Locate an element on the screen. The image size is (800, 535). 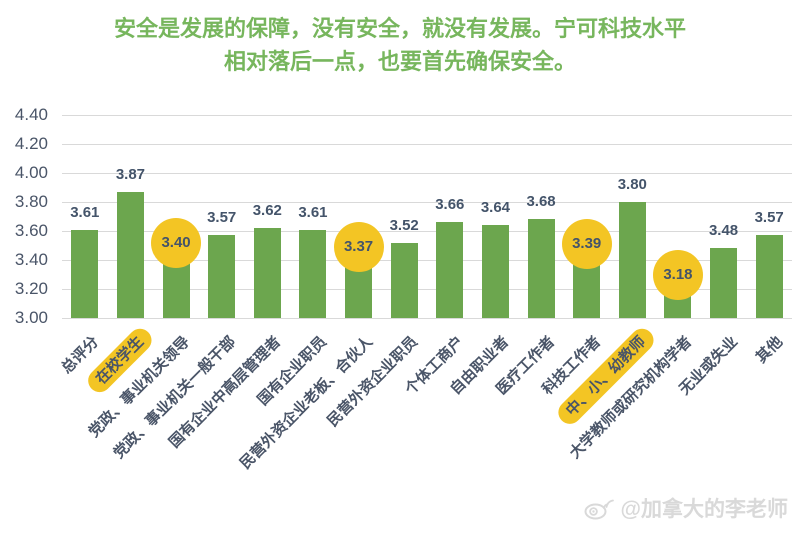
value-label: 3.48 is located at coordinates (723, 231).